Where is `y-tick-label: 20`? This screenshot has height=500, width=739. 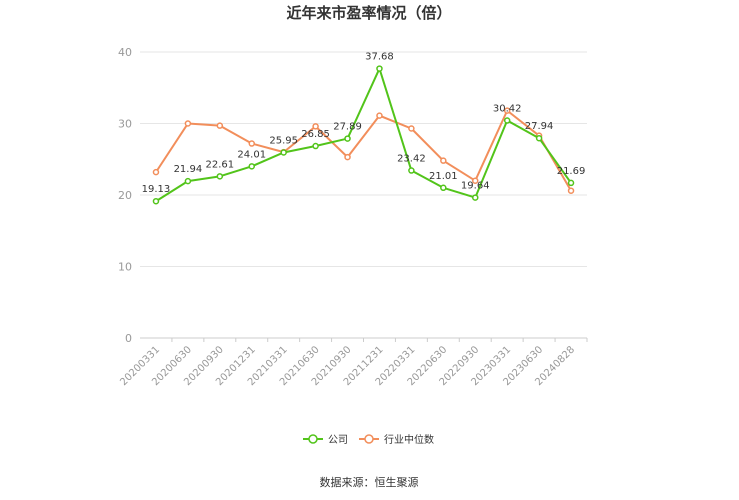 y-tick-label: 20 is located at coordinates (125, 195).